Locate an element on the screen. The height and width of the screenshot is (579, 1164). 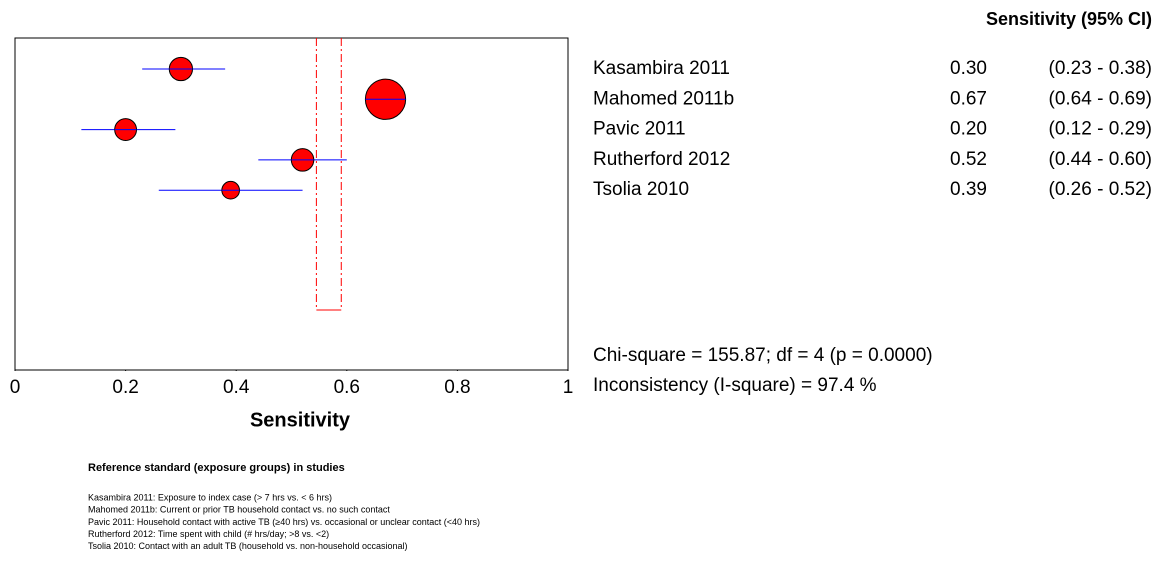
column-title: Sensitivity (95% CI) is located at coordinates (1069, 19).